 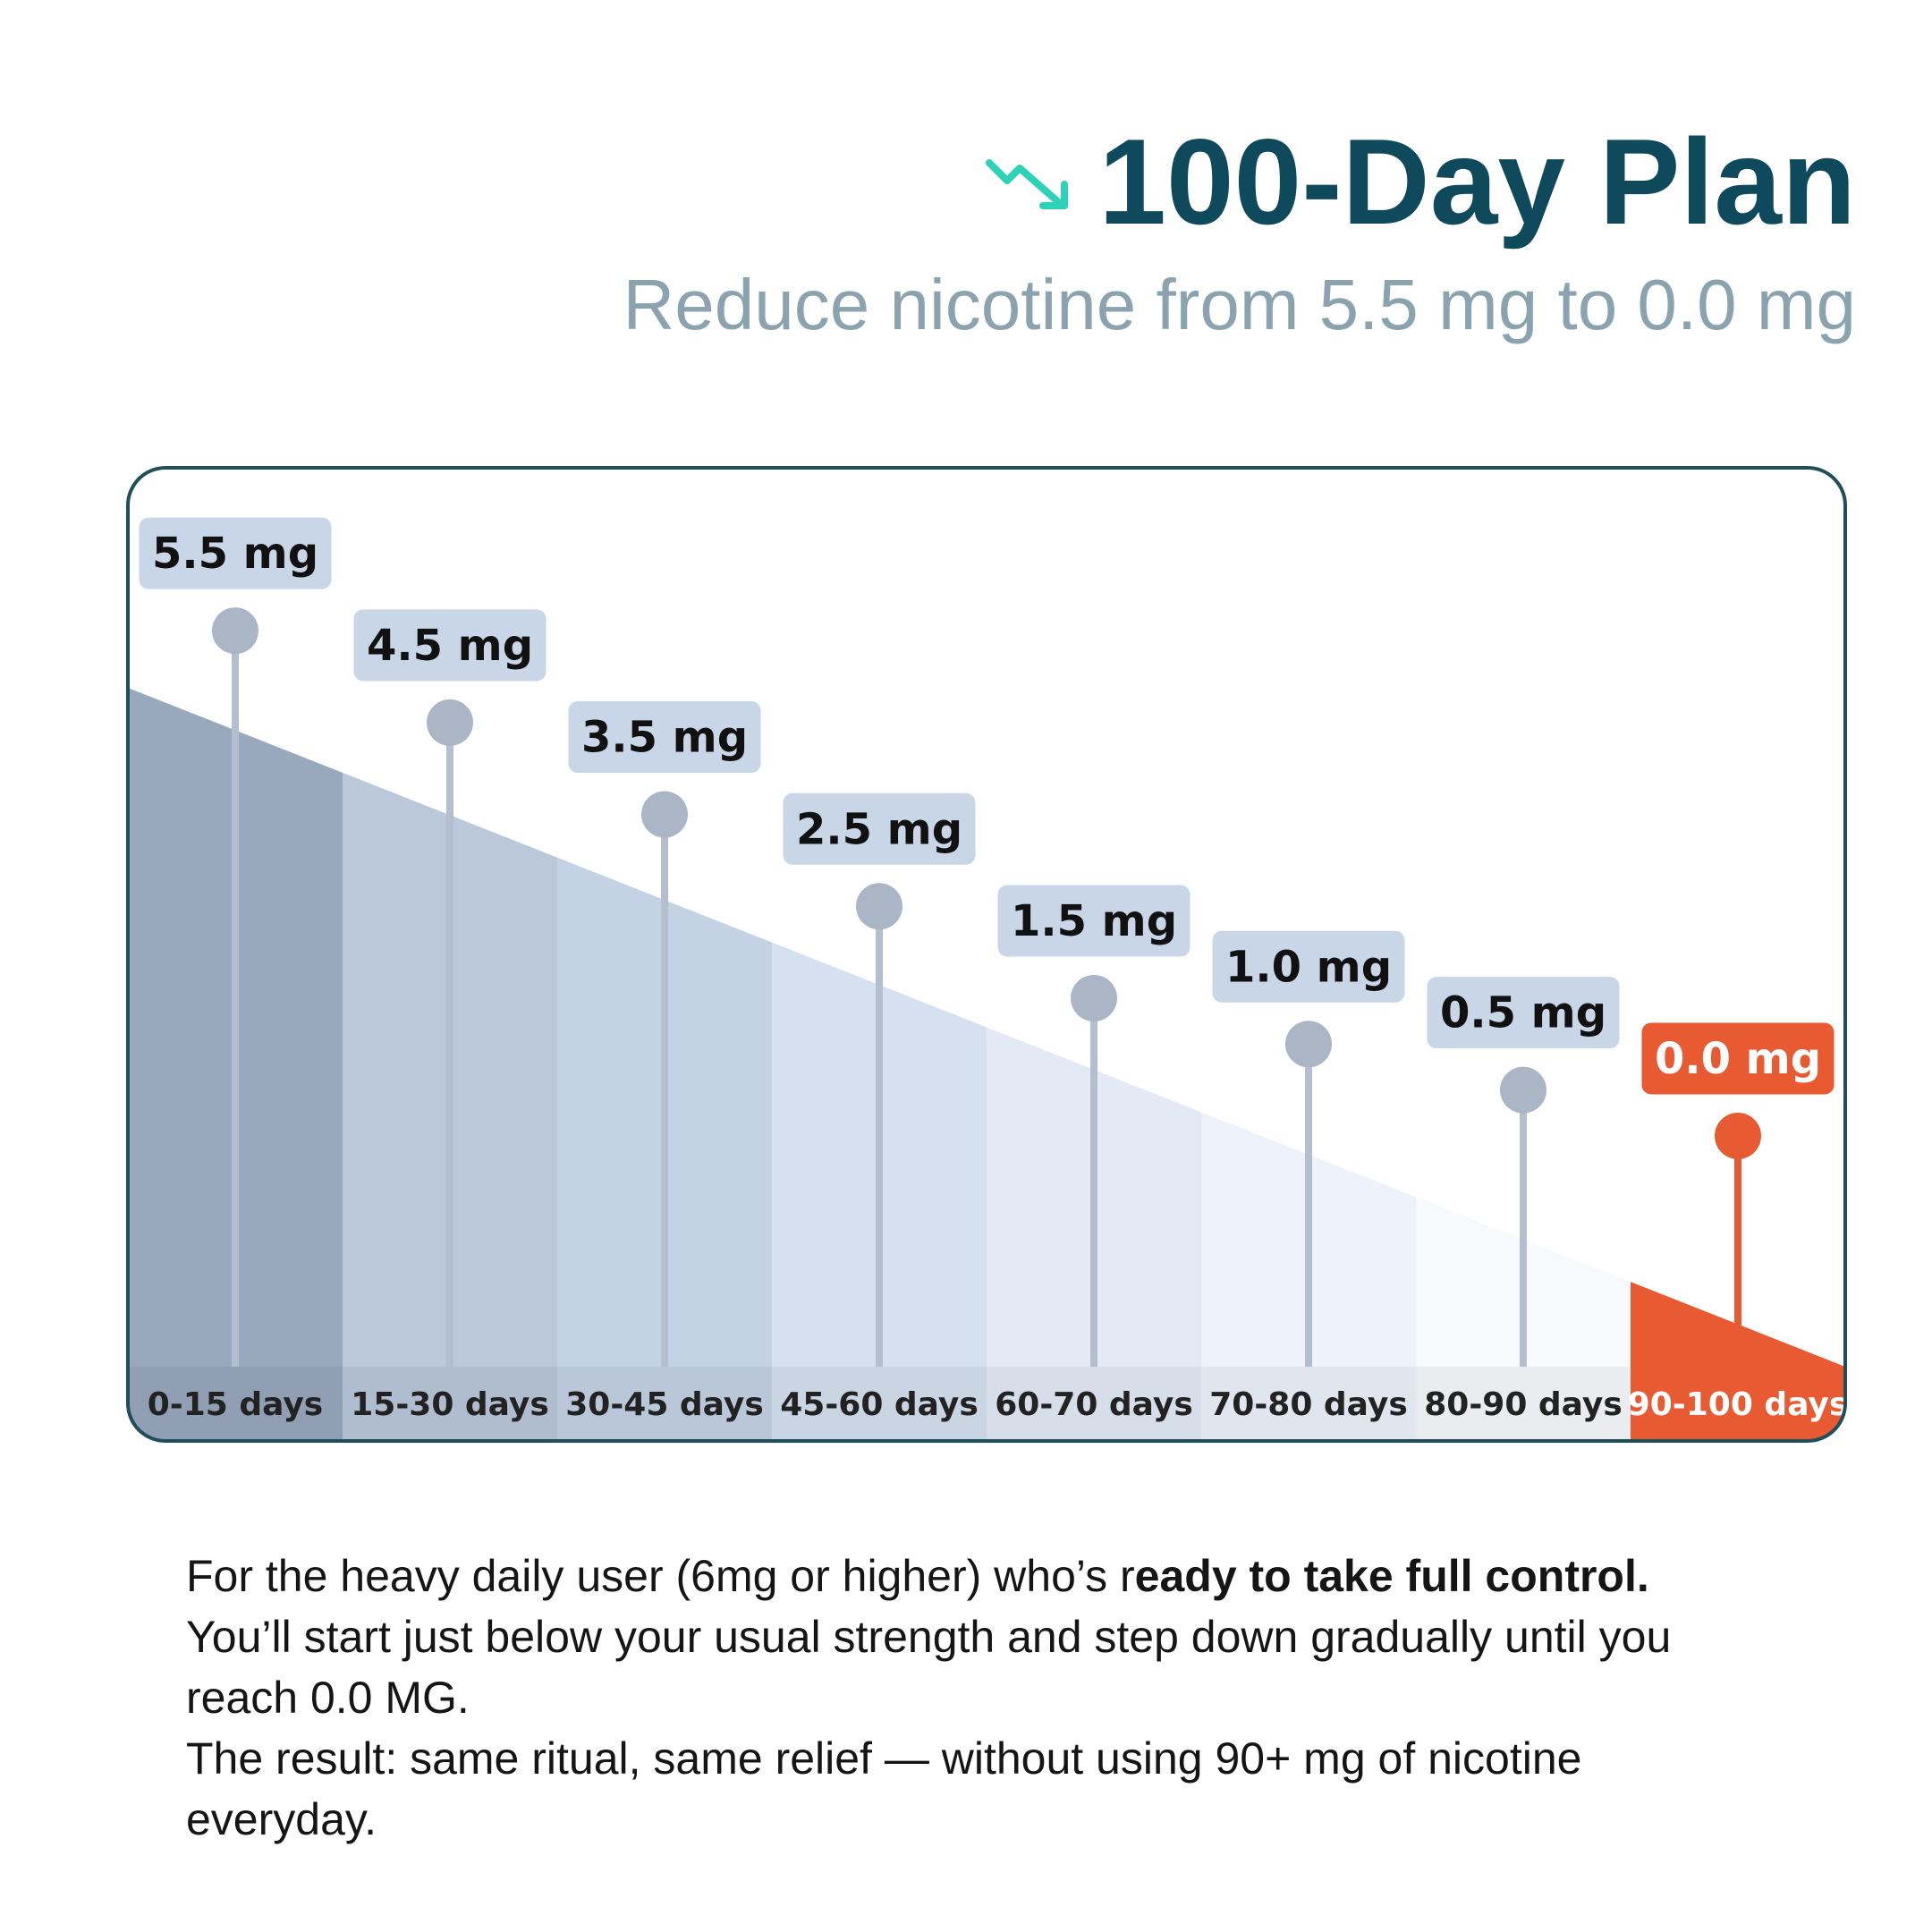 I want to click on x-tick-label: 90-100 days, so click(x=1738, y=1404).